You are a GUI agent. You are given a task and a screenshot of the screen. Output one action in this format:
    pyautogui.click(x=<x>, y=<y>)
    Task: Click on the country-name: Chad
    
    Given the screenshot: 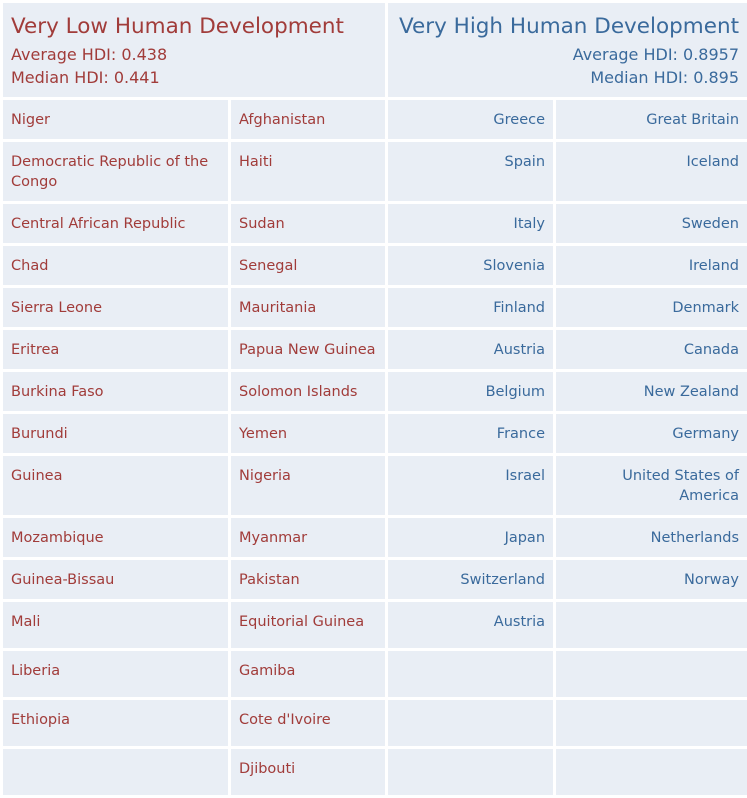 What is the action you would take?
    pyautogui.click(x=115, y=265)
    